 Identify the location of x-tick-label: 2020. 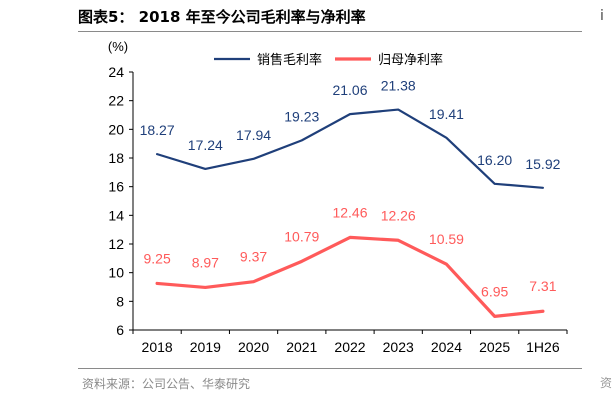
(253, 347).